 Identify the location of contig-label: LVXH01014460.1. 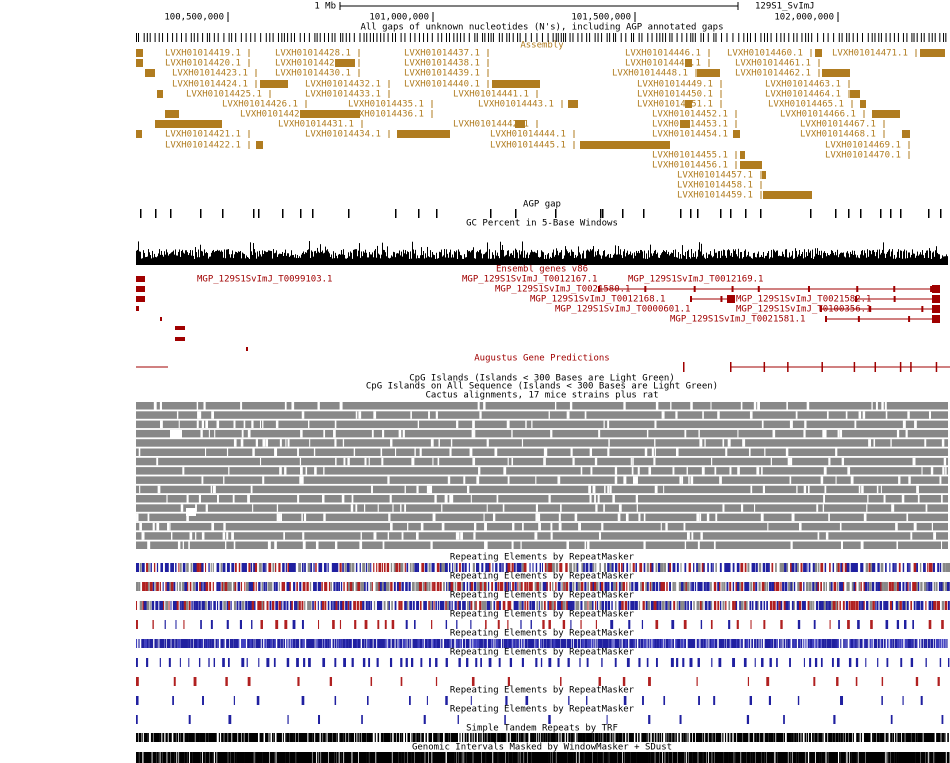
(765, 54).